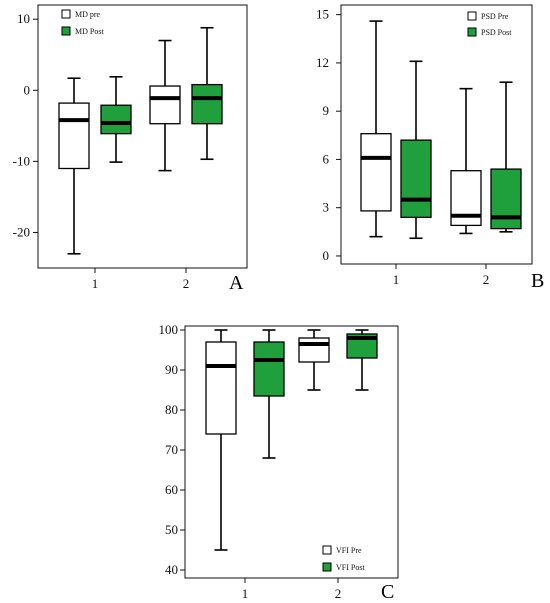  I want to click on legend-label: VFI Post, so click(350, 567).